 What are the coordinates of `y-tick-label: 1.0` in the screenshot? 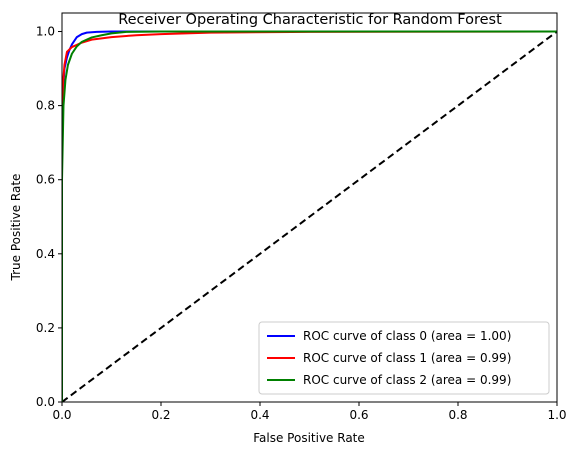 It's located at (45, 32).